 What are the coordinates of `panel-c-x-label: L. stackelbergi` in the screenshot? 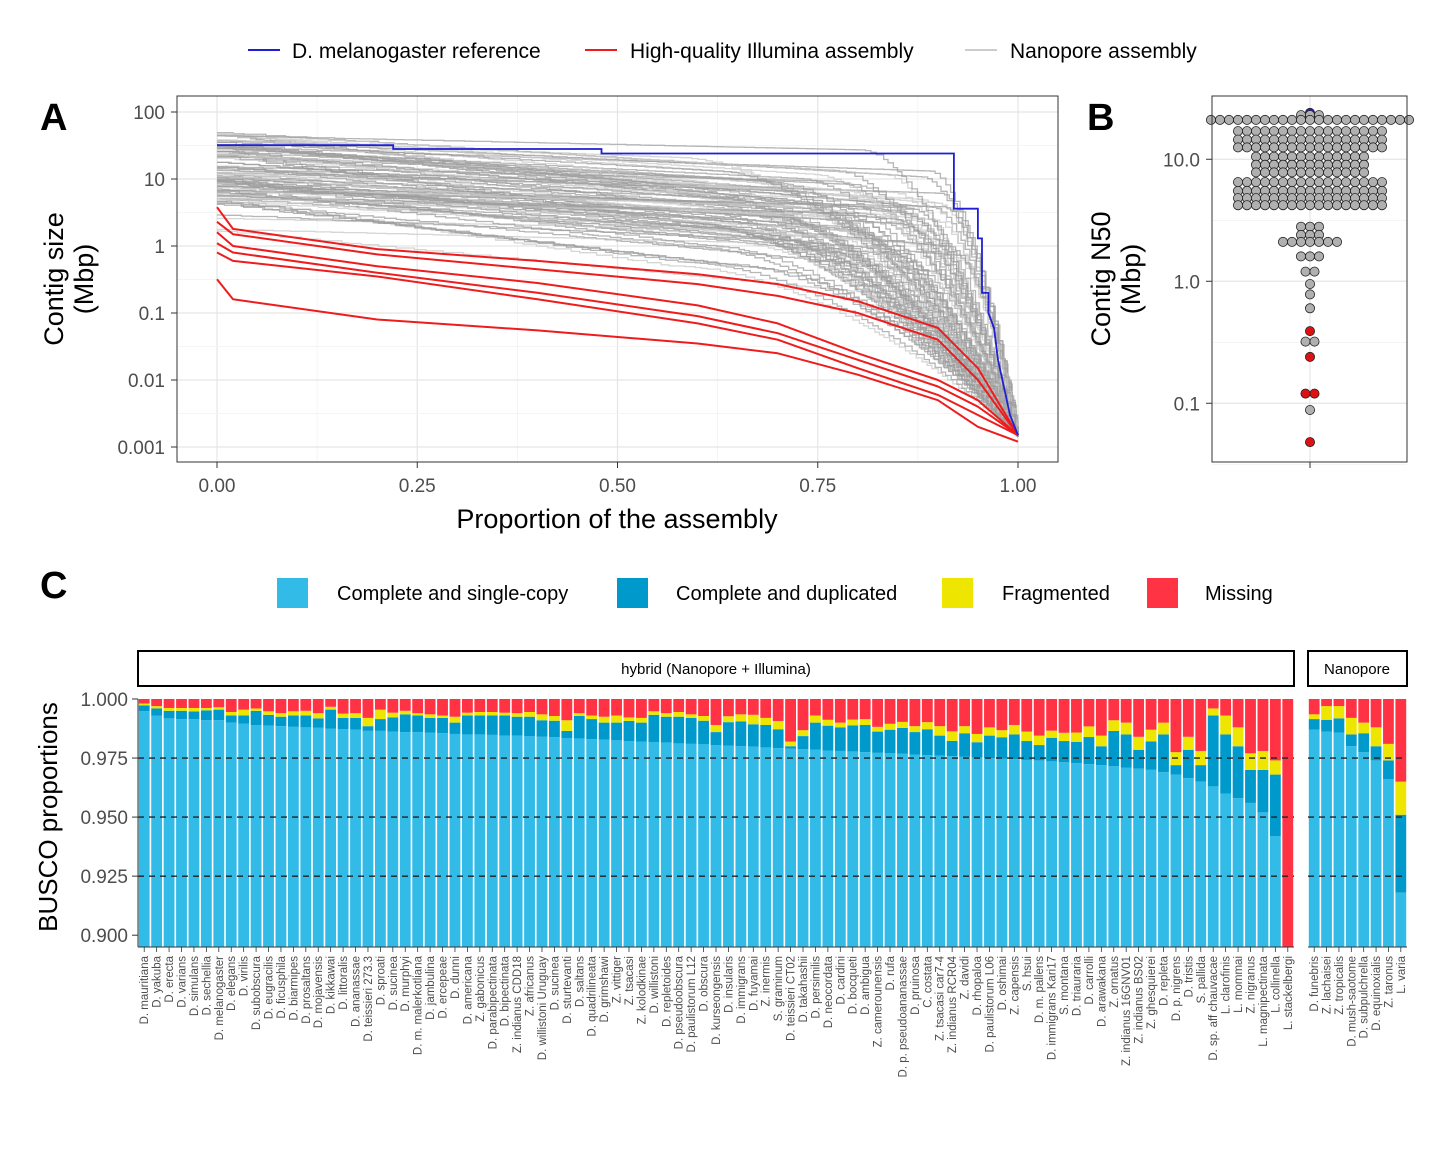 It's located at (1289, 993).